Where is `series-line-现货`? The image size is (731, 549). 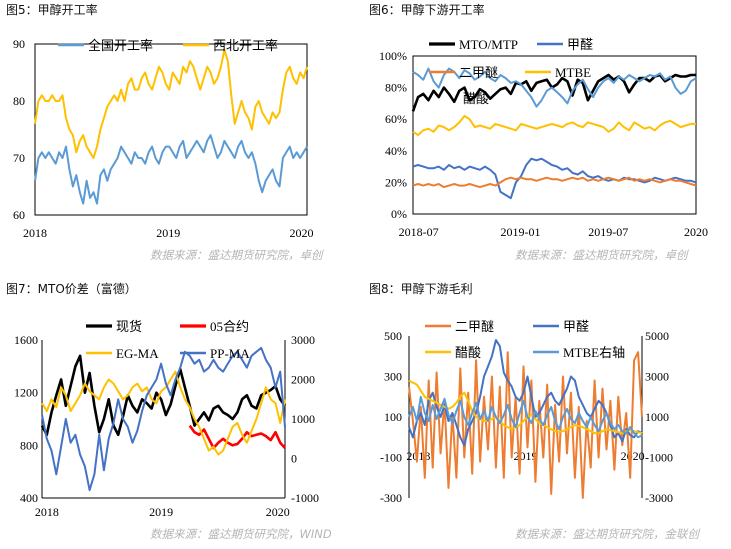 series-line-现货 is located at coordinates (163, 395).